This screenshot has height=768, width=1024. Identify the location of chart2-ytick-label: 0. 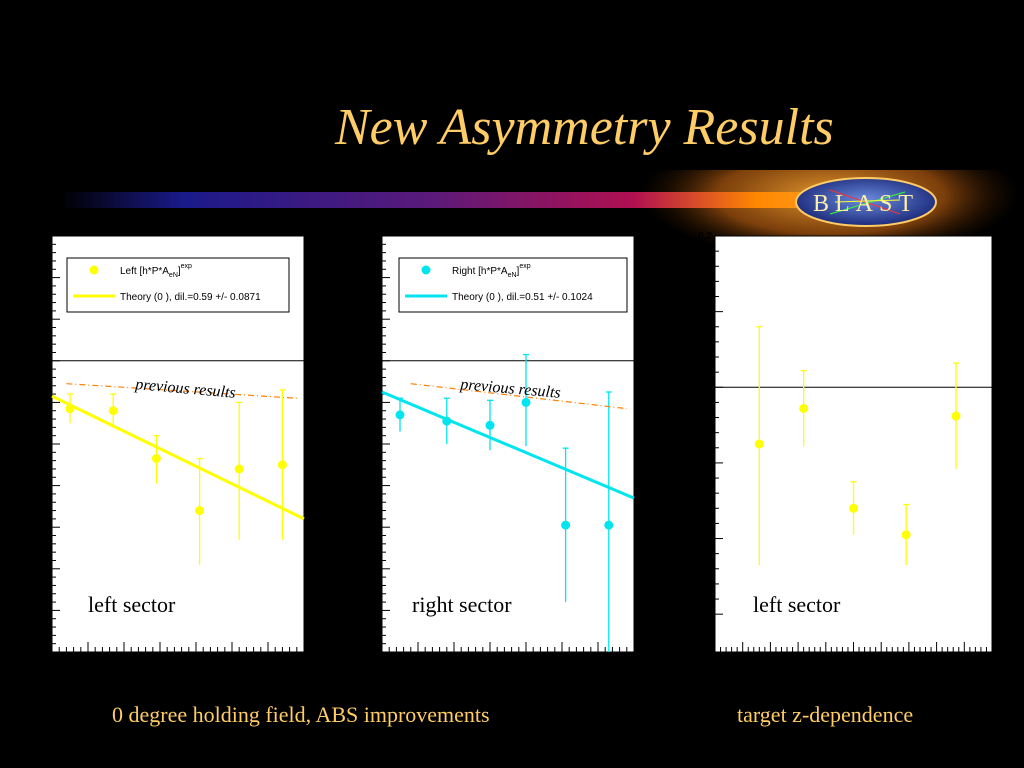
(709, 387).